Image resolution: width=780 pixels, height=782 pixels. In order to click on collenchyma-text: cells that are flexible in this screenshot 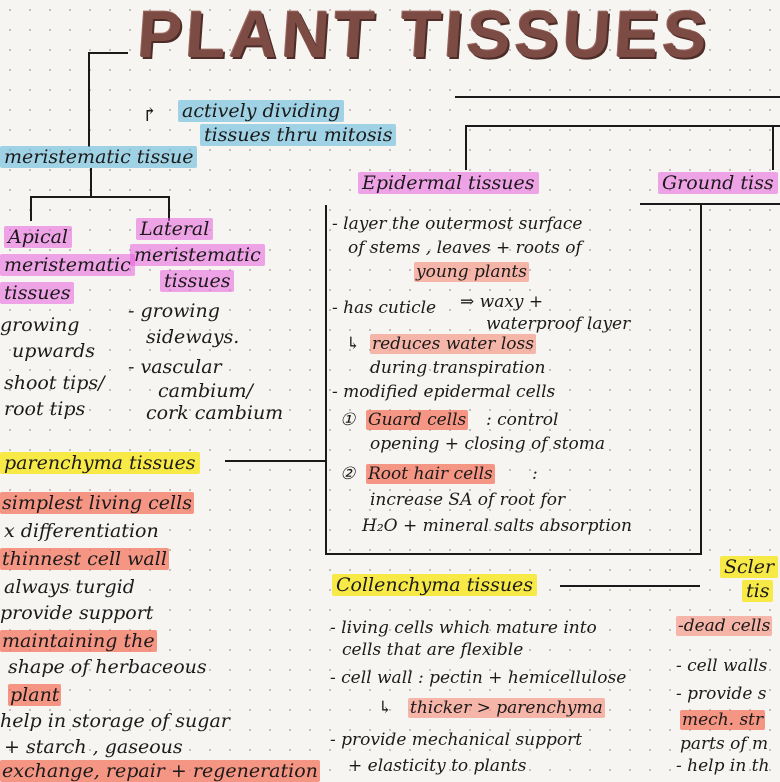, I will do `click(433, 650)`.